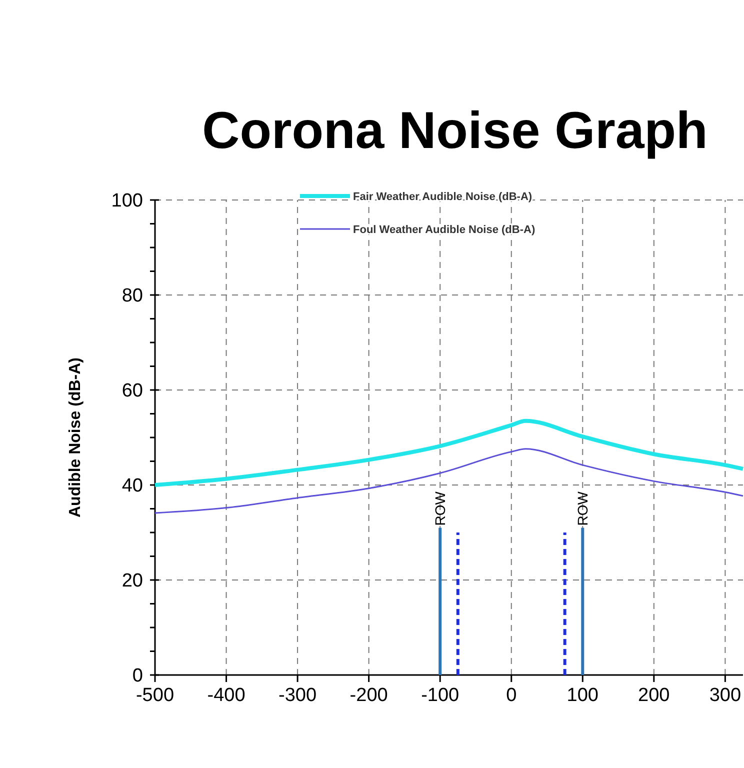 The image size is (744, 768). I want to click on x-tick-label: 100, so click(582, 695).